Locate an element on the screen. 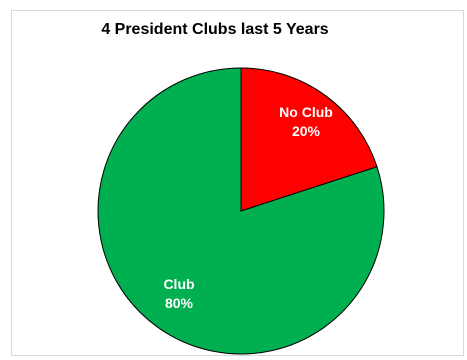 Image resolution: width=467 pixels, height=360 pixels. slice-label-percent: 20% is located at coordinates (306, 131).